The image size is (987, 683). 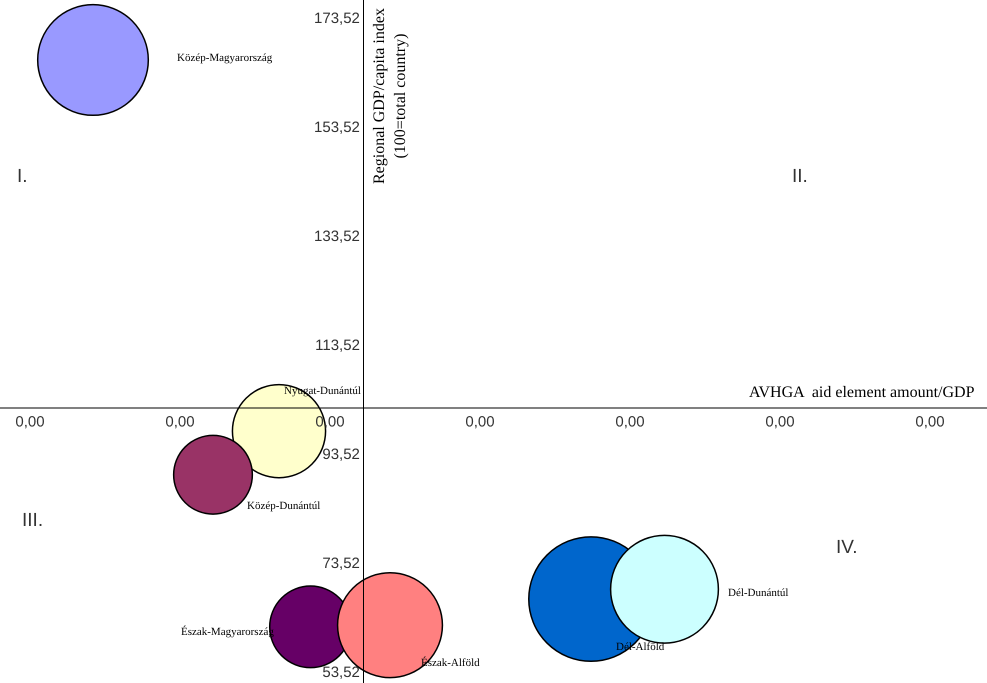 I want to click on y-tick-label: 133,52, so click(x=337, y=237).